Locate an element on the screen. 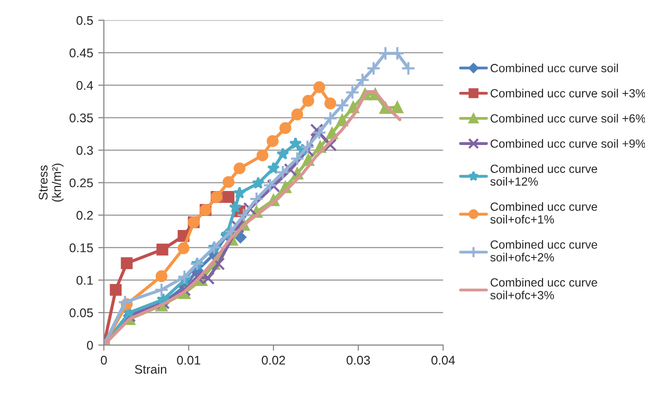  y-tick-label: 0.2 is located at coordinates (84, 215).